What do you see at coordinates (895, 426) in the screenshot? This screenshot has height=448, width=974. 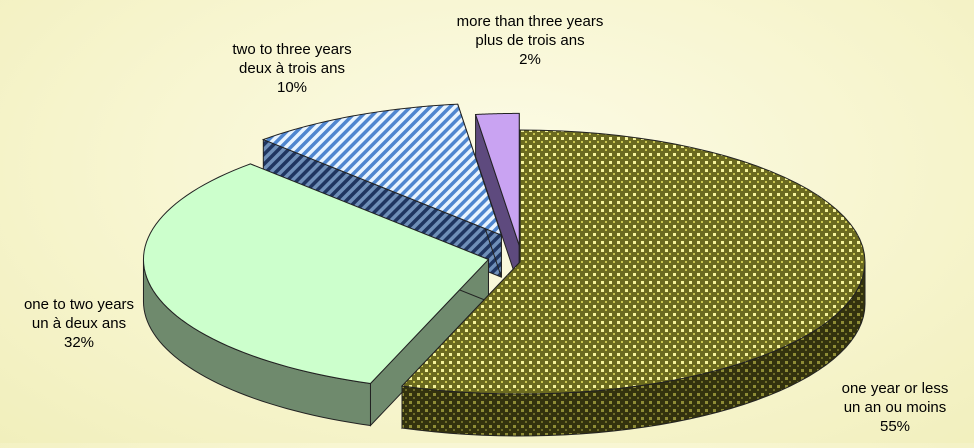 I see `label-percent: 55%` at bounding box center [895, 426].